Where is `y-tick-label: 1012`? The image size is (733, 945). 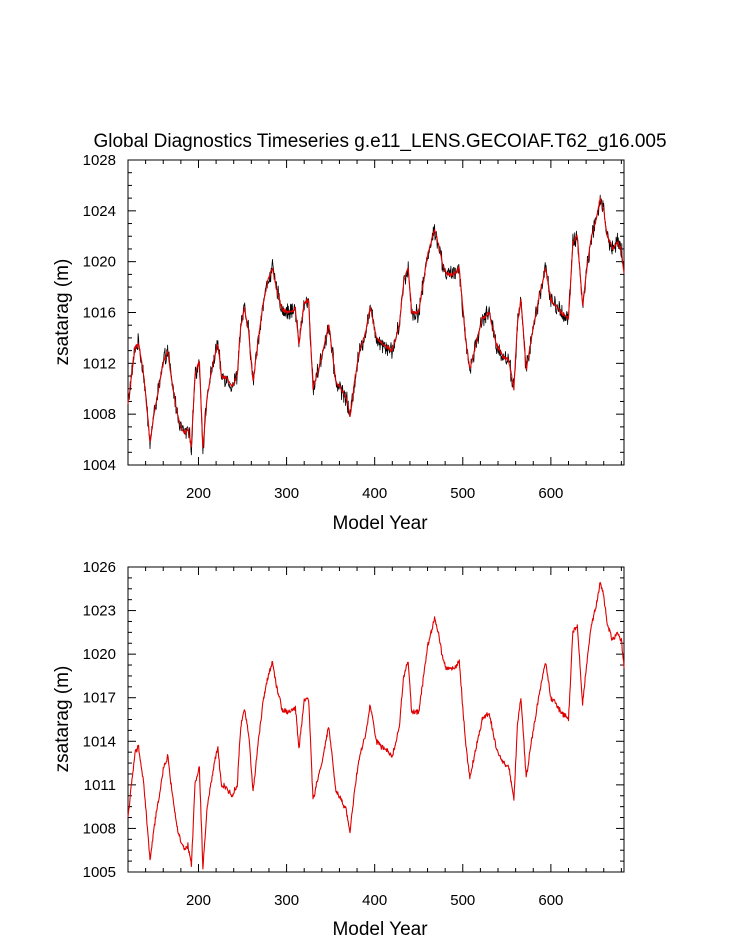
y-tick-label: 1012 is located at coordinates (99, 363).